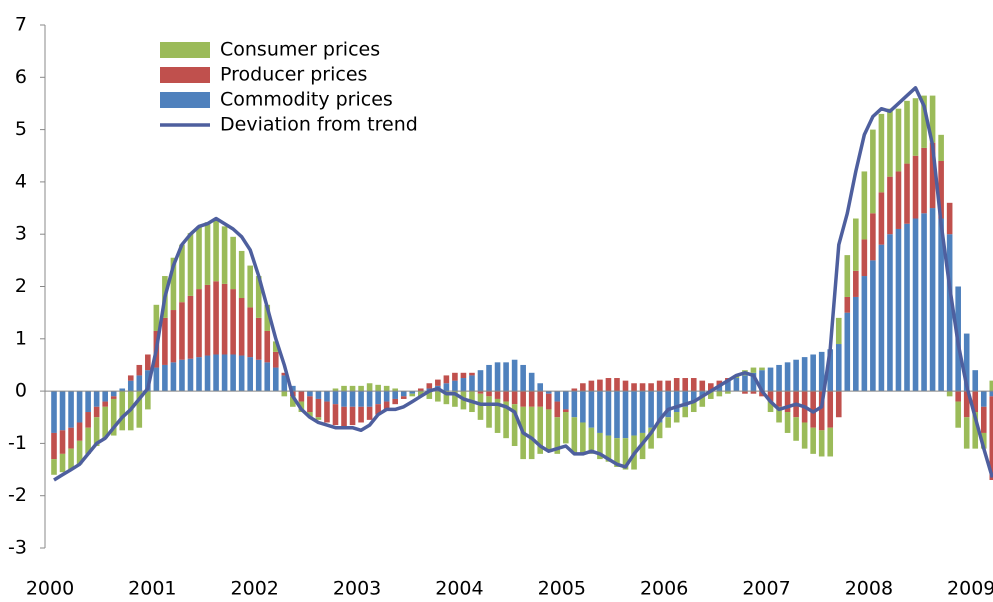 This screenshot has width=993, height=602. Describe the element at coordinates (21, 286) in the screenshot. I see `y-tick-label: 2` at that location.